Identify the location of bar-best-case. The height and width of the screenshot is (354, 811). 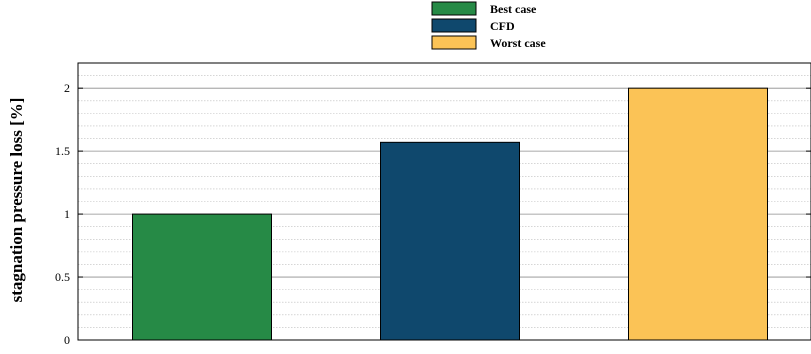
(202, 277).